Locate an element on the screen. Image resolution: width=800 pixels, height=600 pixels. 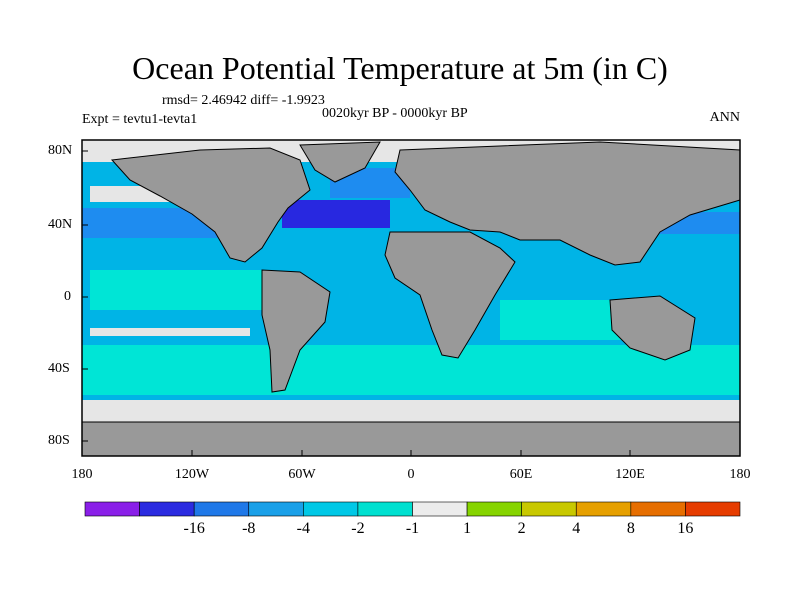
australia-land is located at coordinates (652, 328).